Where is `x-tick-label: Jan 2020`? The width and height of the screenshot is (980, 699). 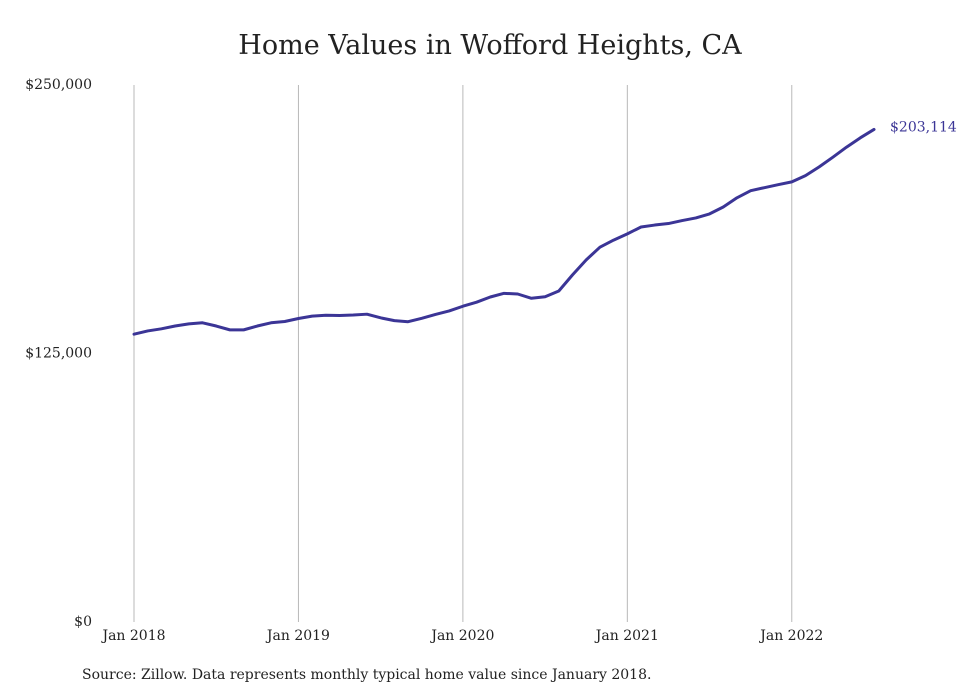
x-tick-label: Jan 2020 is located at coordinates (461, 636).